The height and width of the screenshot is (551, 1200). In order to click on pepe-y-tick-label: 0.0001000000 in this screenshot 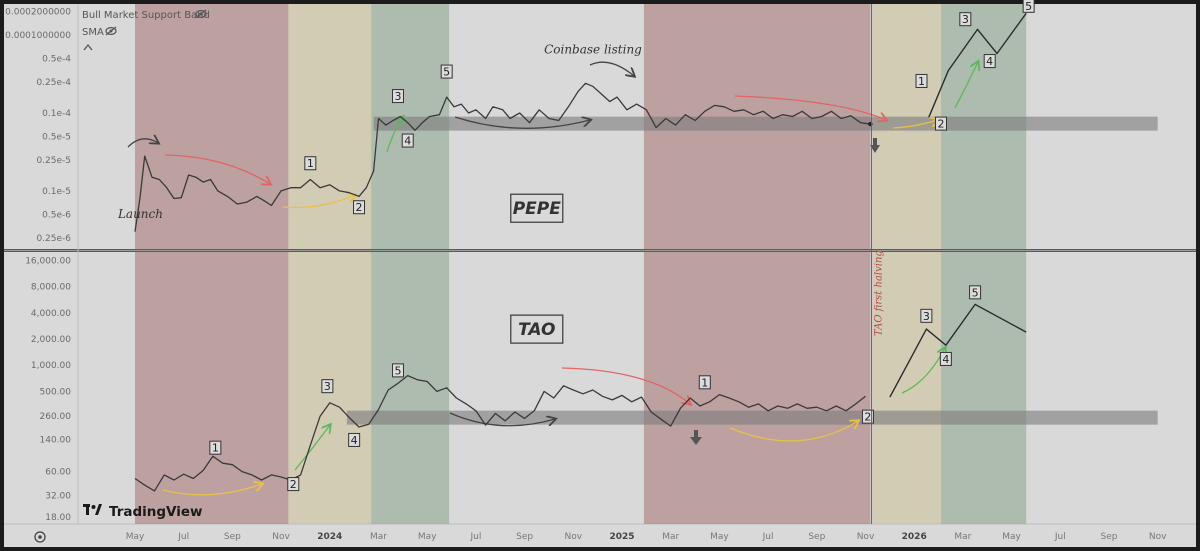, I will do `click(38, 36)`.